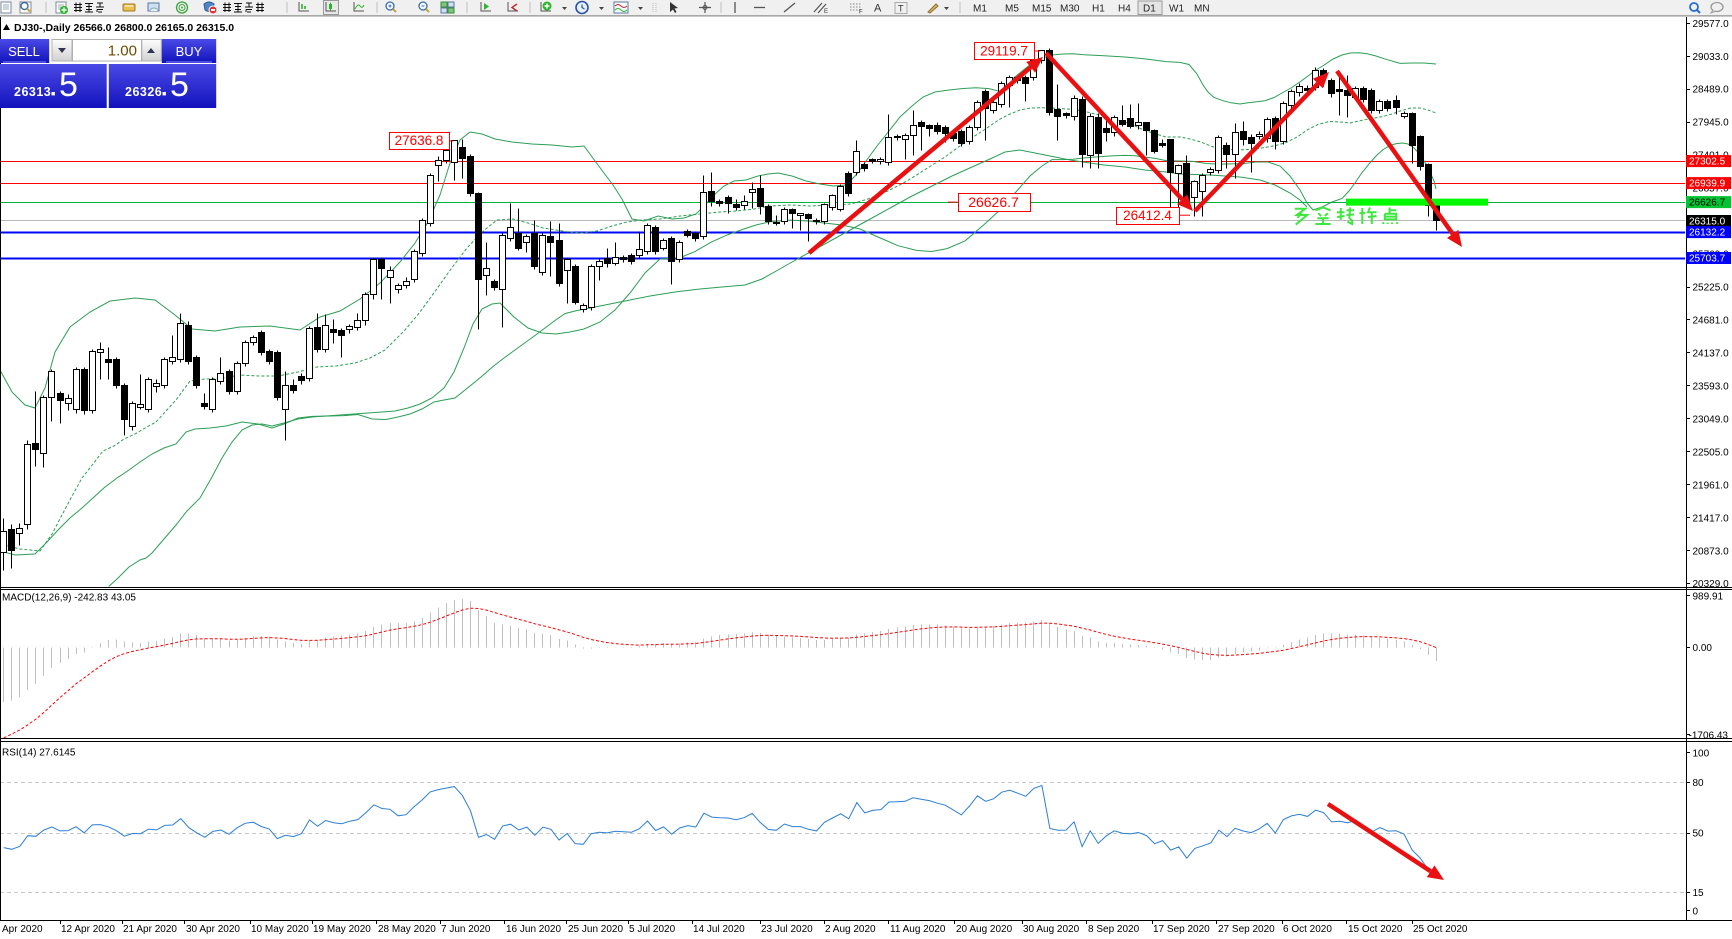 Image resolution: width=1732 pixels, height=939 pixels. Describe the element at coordinates (1070, 9) in the screenshot. I see `svg-text: M30` at that location.